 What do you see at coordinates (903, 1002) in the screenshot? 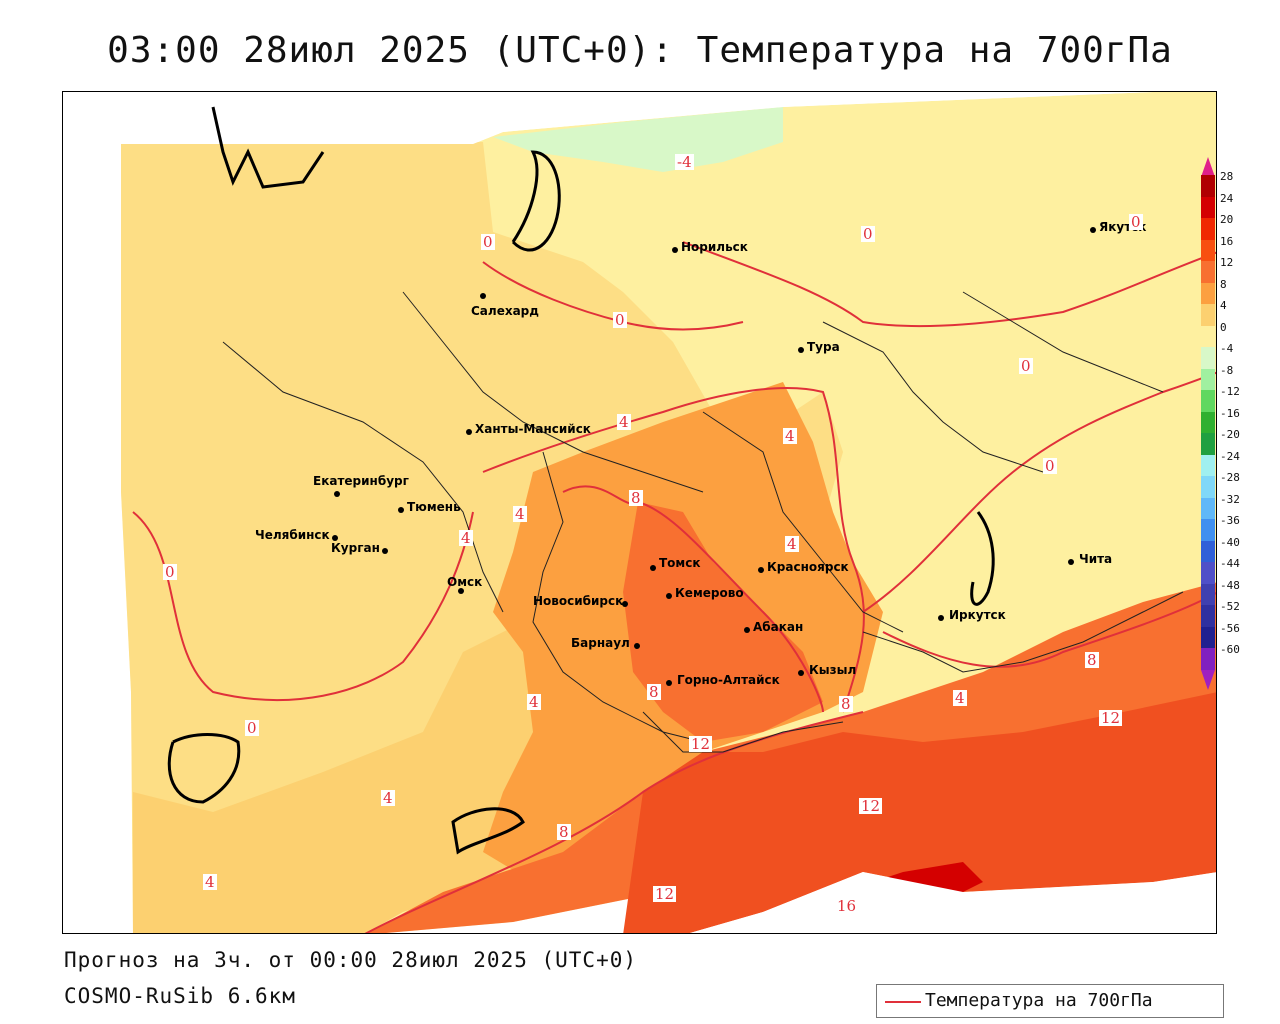
I see `legend-line-swatch` at bounding box center [903, 1002].